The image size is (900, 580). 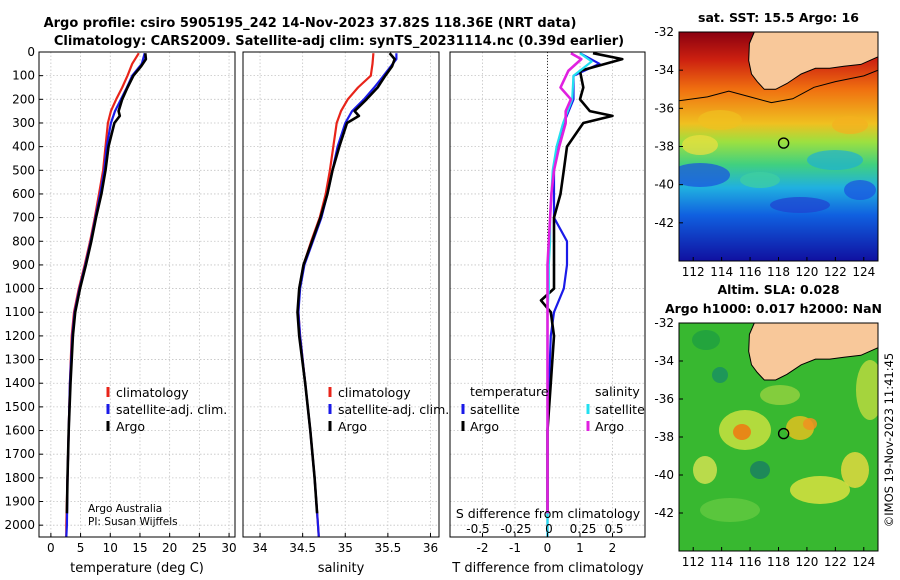 I want to click on x-tick-label: 20, so click(x=169, y=548).